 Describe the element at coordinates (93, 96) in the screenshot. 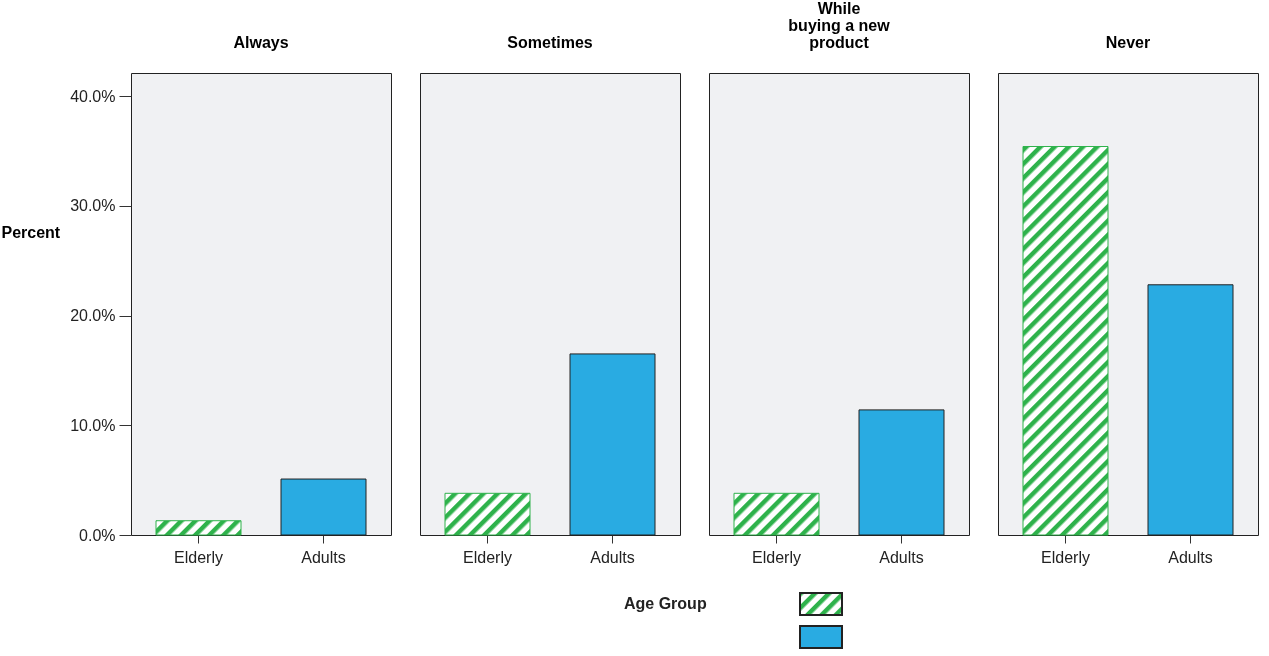

I see `y-tick-label: 40.0%` at that location.